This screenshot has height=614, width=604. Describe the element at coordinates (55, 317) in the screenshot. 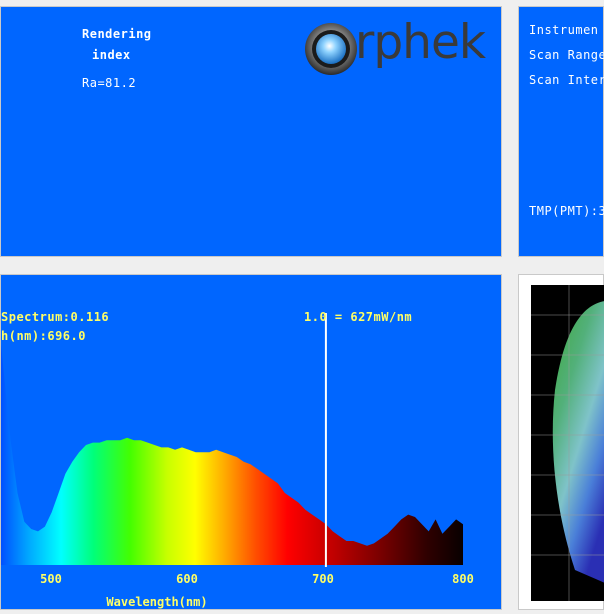

I see `spectrum-readout: Spectrum:0.116` at that location.